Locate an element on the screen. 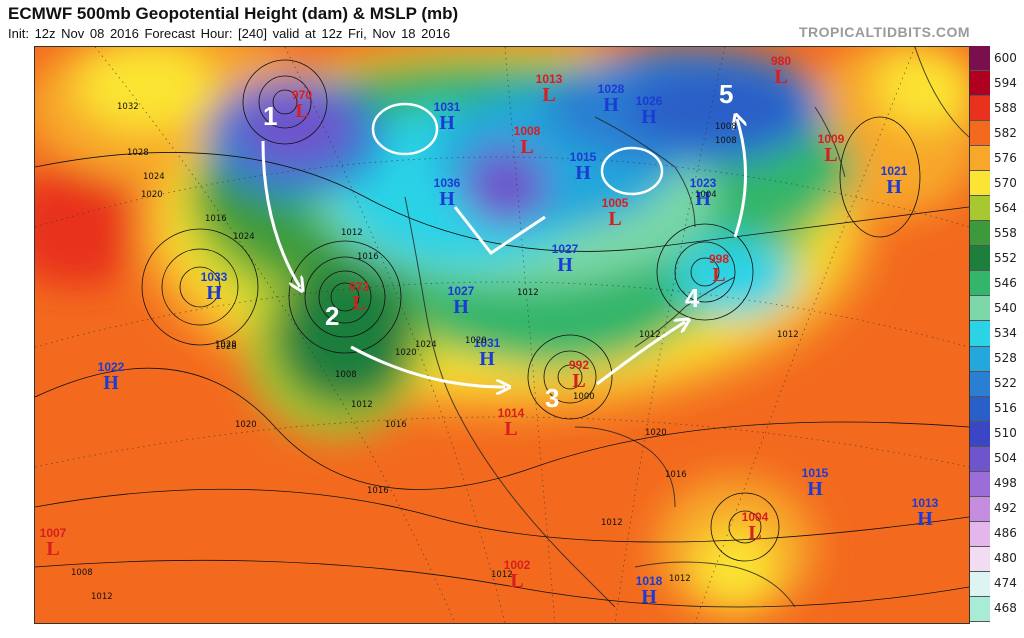 This screenshot has width=1024, height=638. legend-entry: 600 is located at coordinates (996, 59).